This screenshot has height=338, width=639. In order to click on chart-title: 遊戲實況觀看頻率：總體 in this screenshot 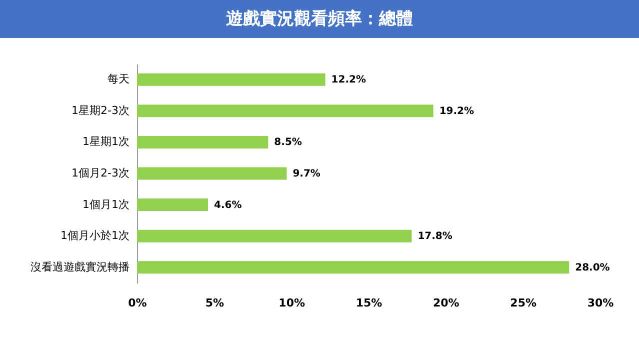, I will do `click(319, 19)`.